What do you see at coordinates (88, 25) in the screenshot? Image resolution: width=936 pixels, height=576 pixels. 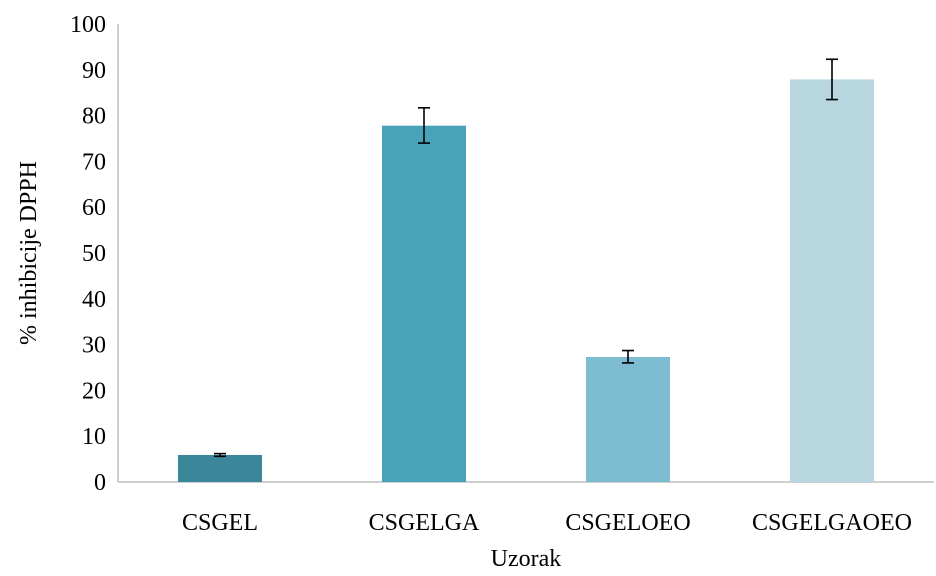 I see `y-tick-label: 100` at bounding box center [88, 25].